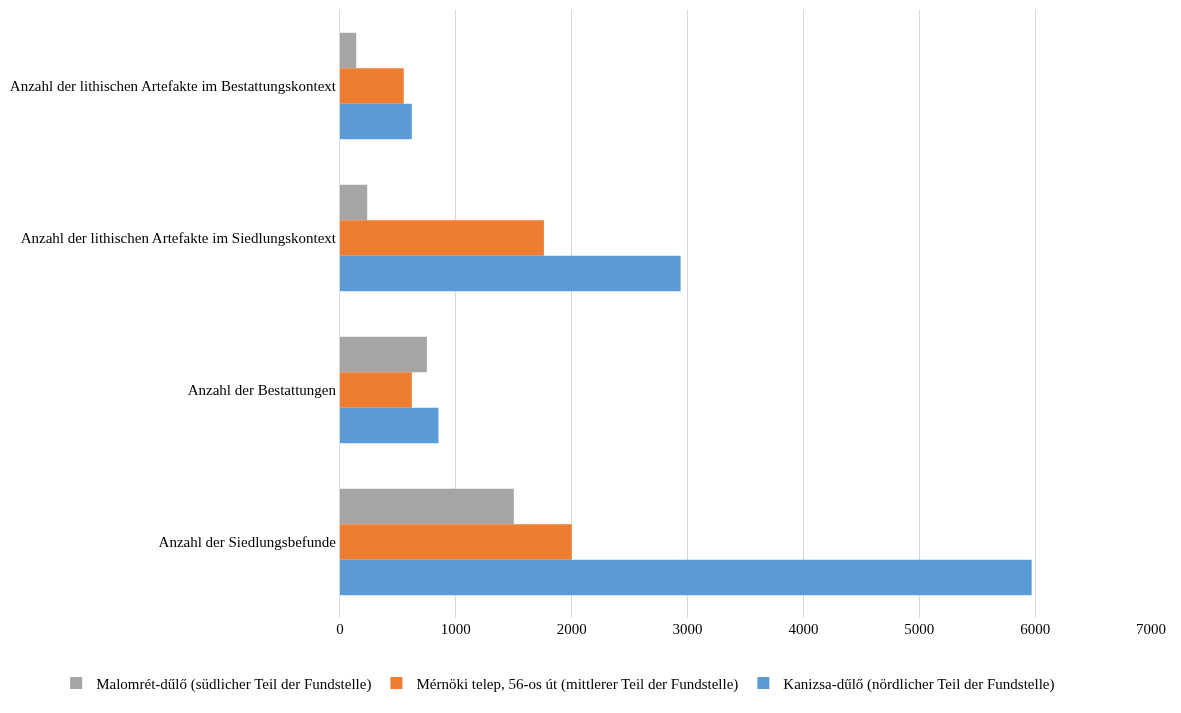 Image resolution: width=1181 pixels, height=713 pixels. I want to click on legend-label: Mérnöki telep, 56-os út (mittlerer Teil der Fundstelle), so click(577, 684).